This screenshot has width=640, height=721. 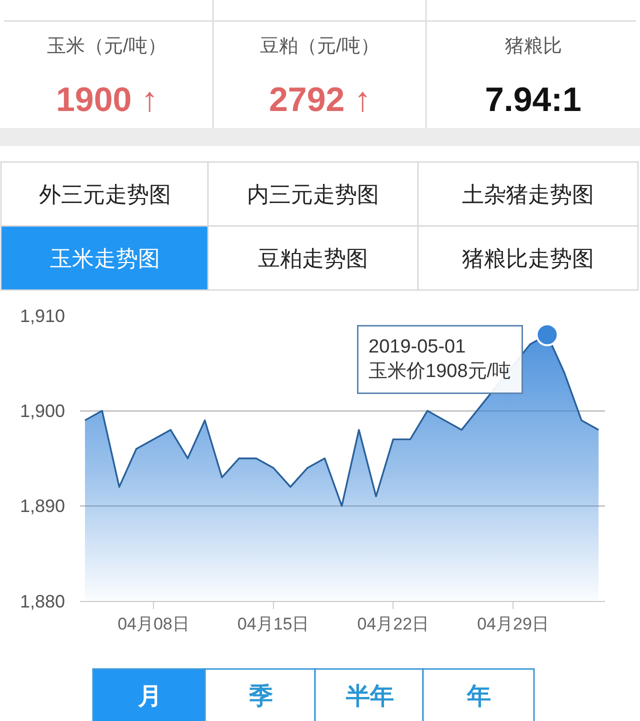 I want to click on category-label: 半年, so click(x=369, y=696).